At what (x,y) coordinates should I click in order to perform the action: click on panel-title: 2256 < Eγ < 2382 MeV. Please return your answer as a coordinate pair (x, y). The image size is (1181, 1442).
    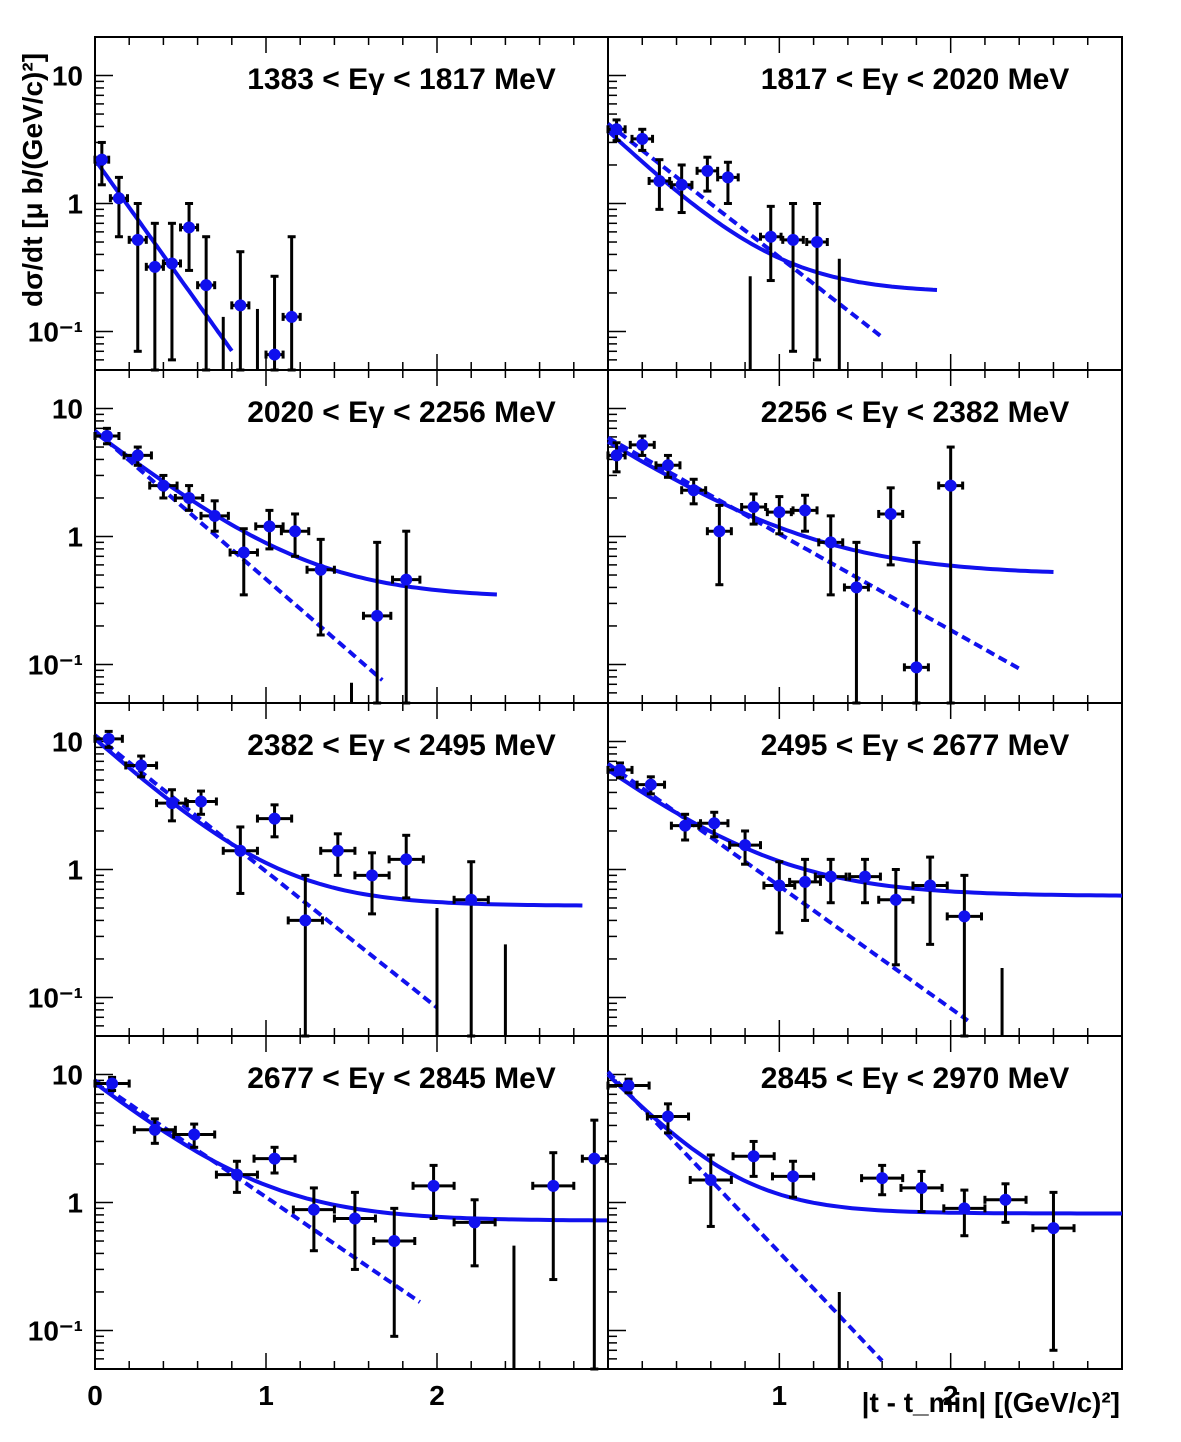
    Looking at the image, I should click on (915, 412).